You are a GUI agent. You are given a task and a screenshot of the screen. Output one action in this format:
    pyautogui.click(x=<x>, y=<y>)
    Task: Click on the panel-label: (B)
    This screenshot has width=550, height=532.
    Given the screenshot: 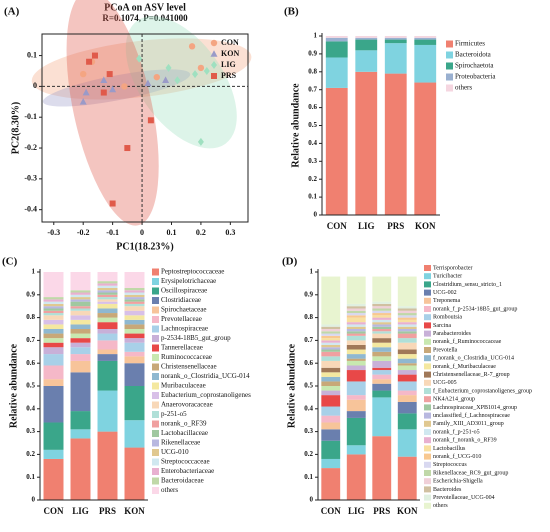 What is the action you would take?
    pyautogui.click(x=291, y=12)
    